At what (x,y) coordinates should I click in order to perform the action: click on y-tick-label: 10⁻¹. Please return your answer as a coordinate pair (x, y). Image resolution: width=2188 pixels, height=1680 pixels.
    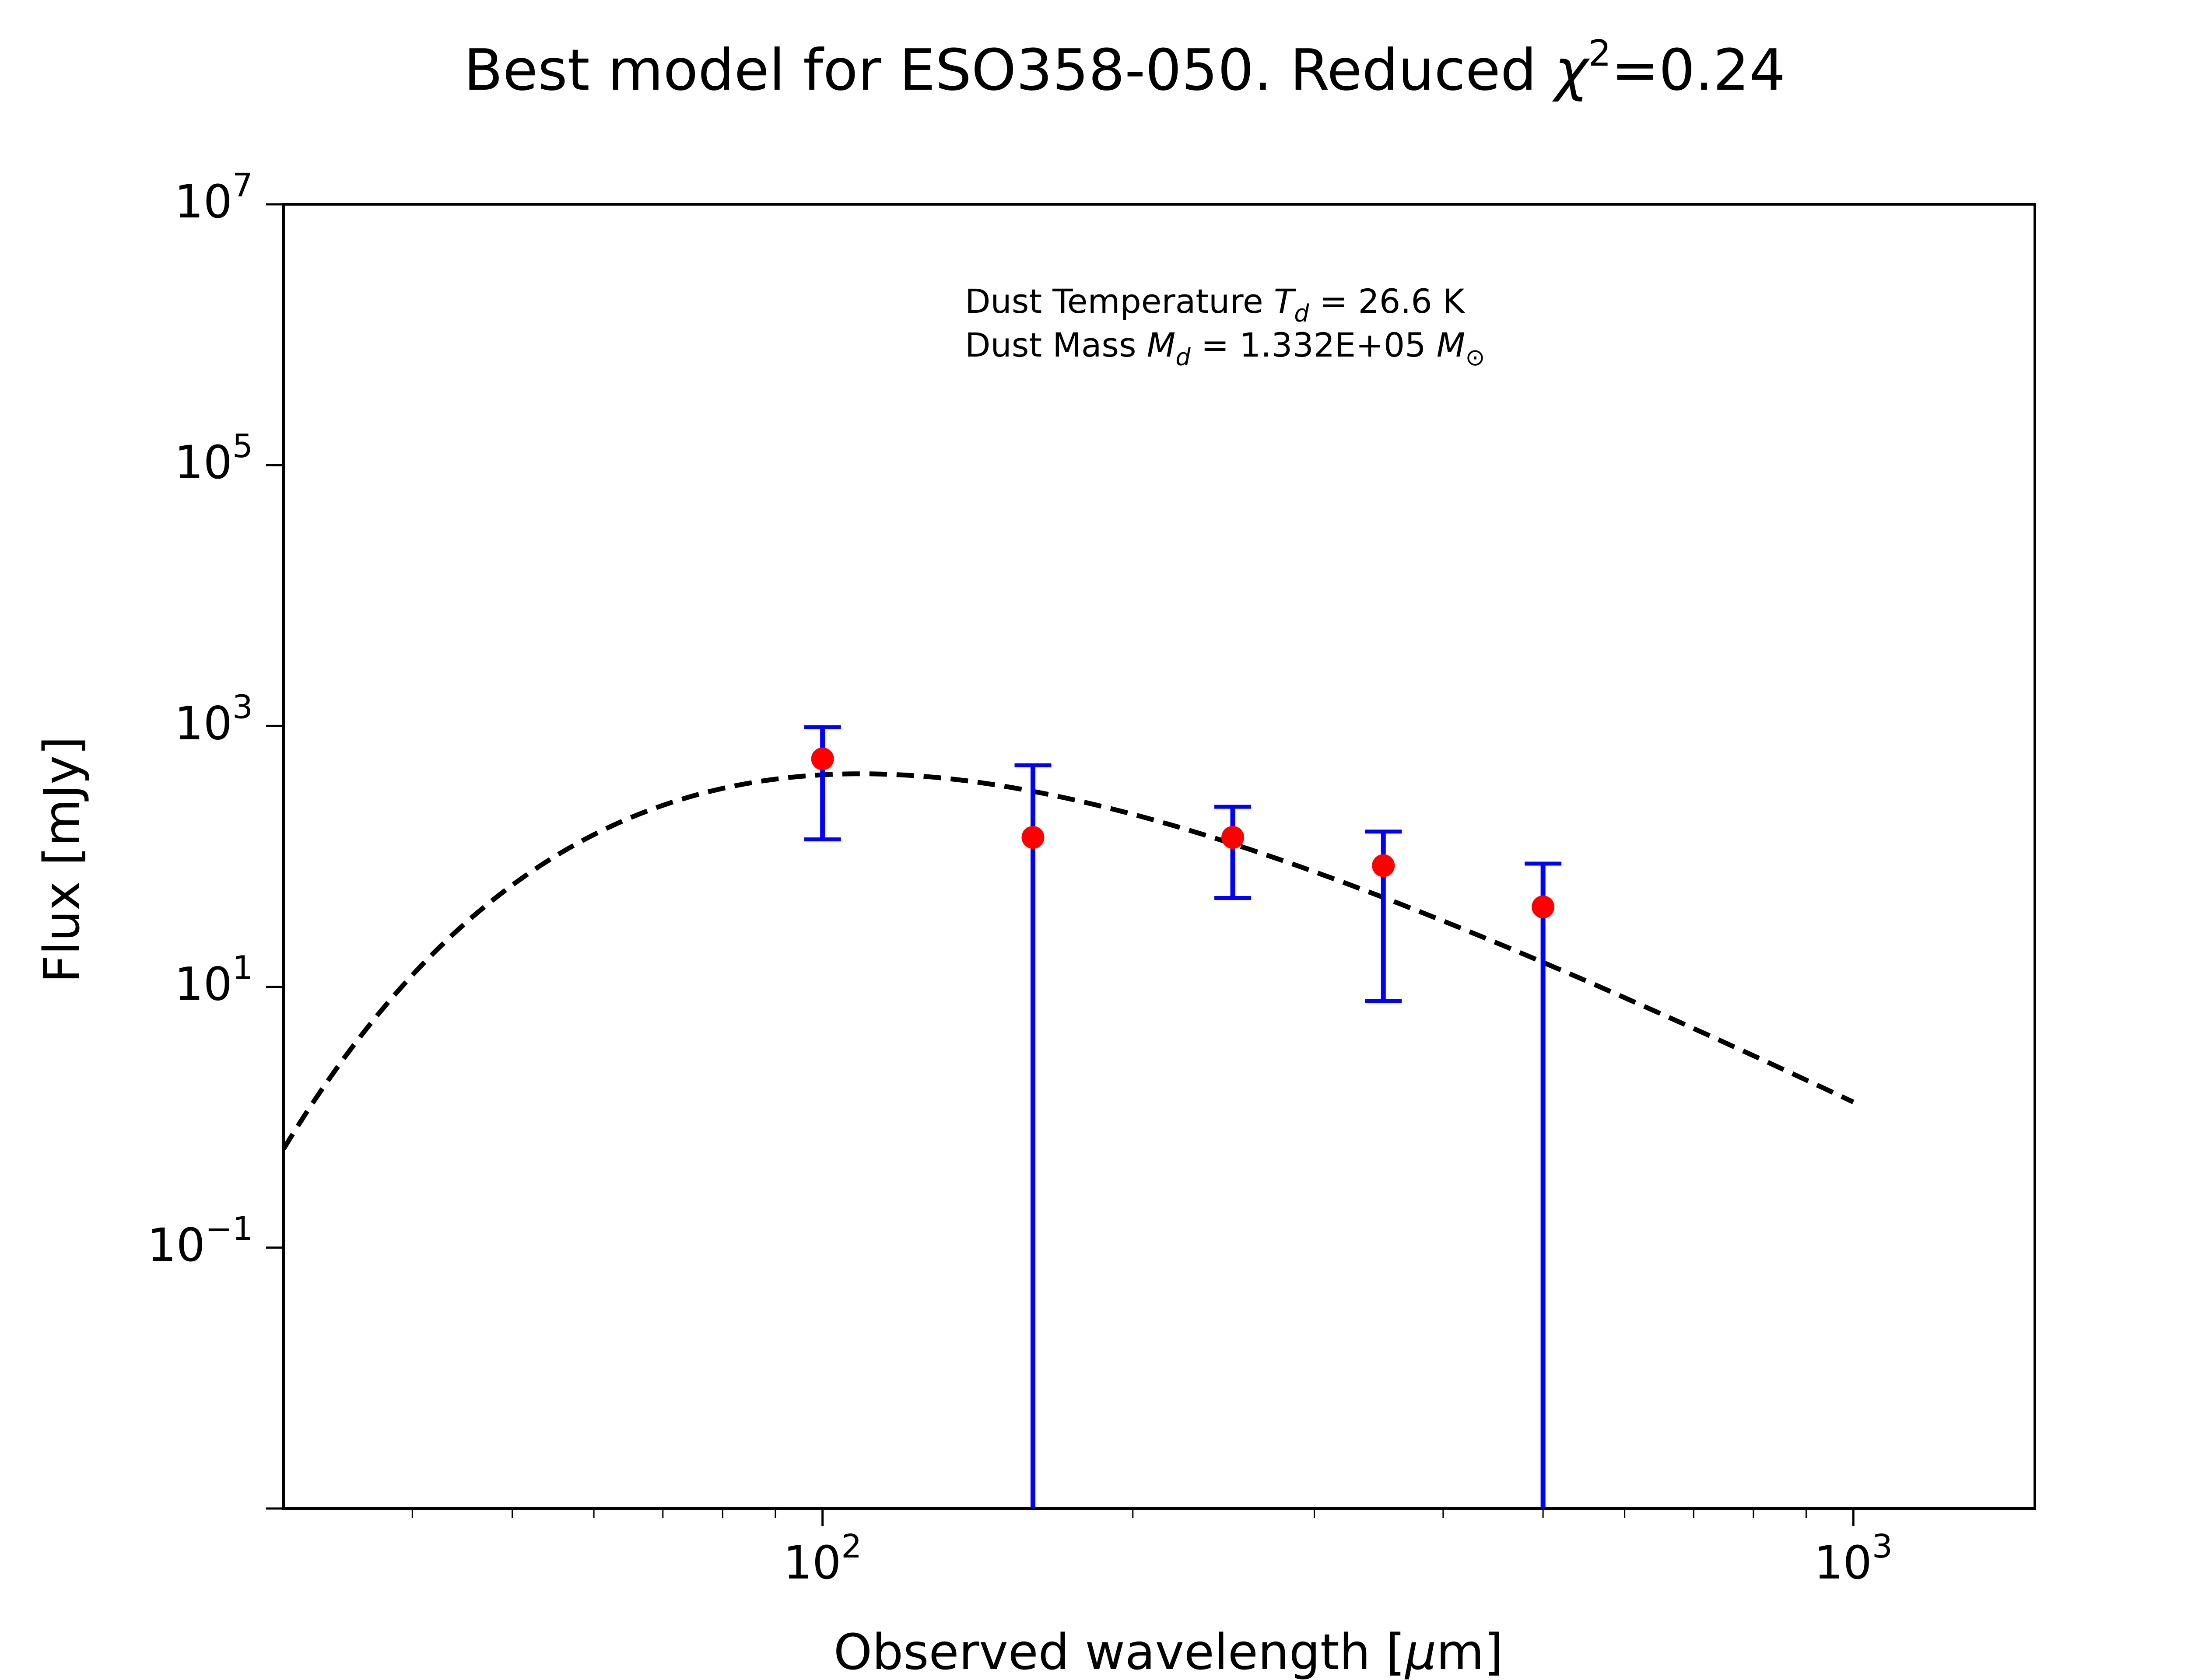
    Looking at the image, I should click on (200, 1241).